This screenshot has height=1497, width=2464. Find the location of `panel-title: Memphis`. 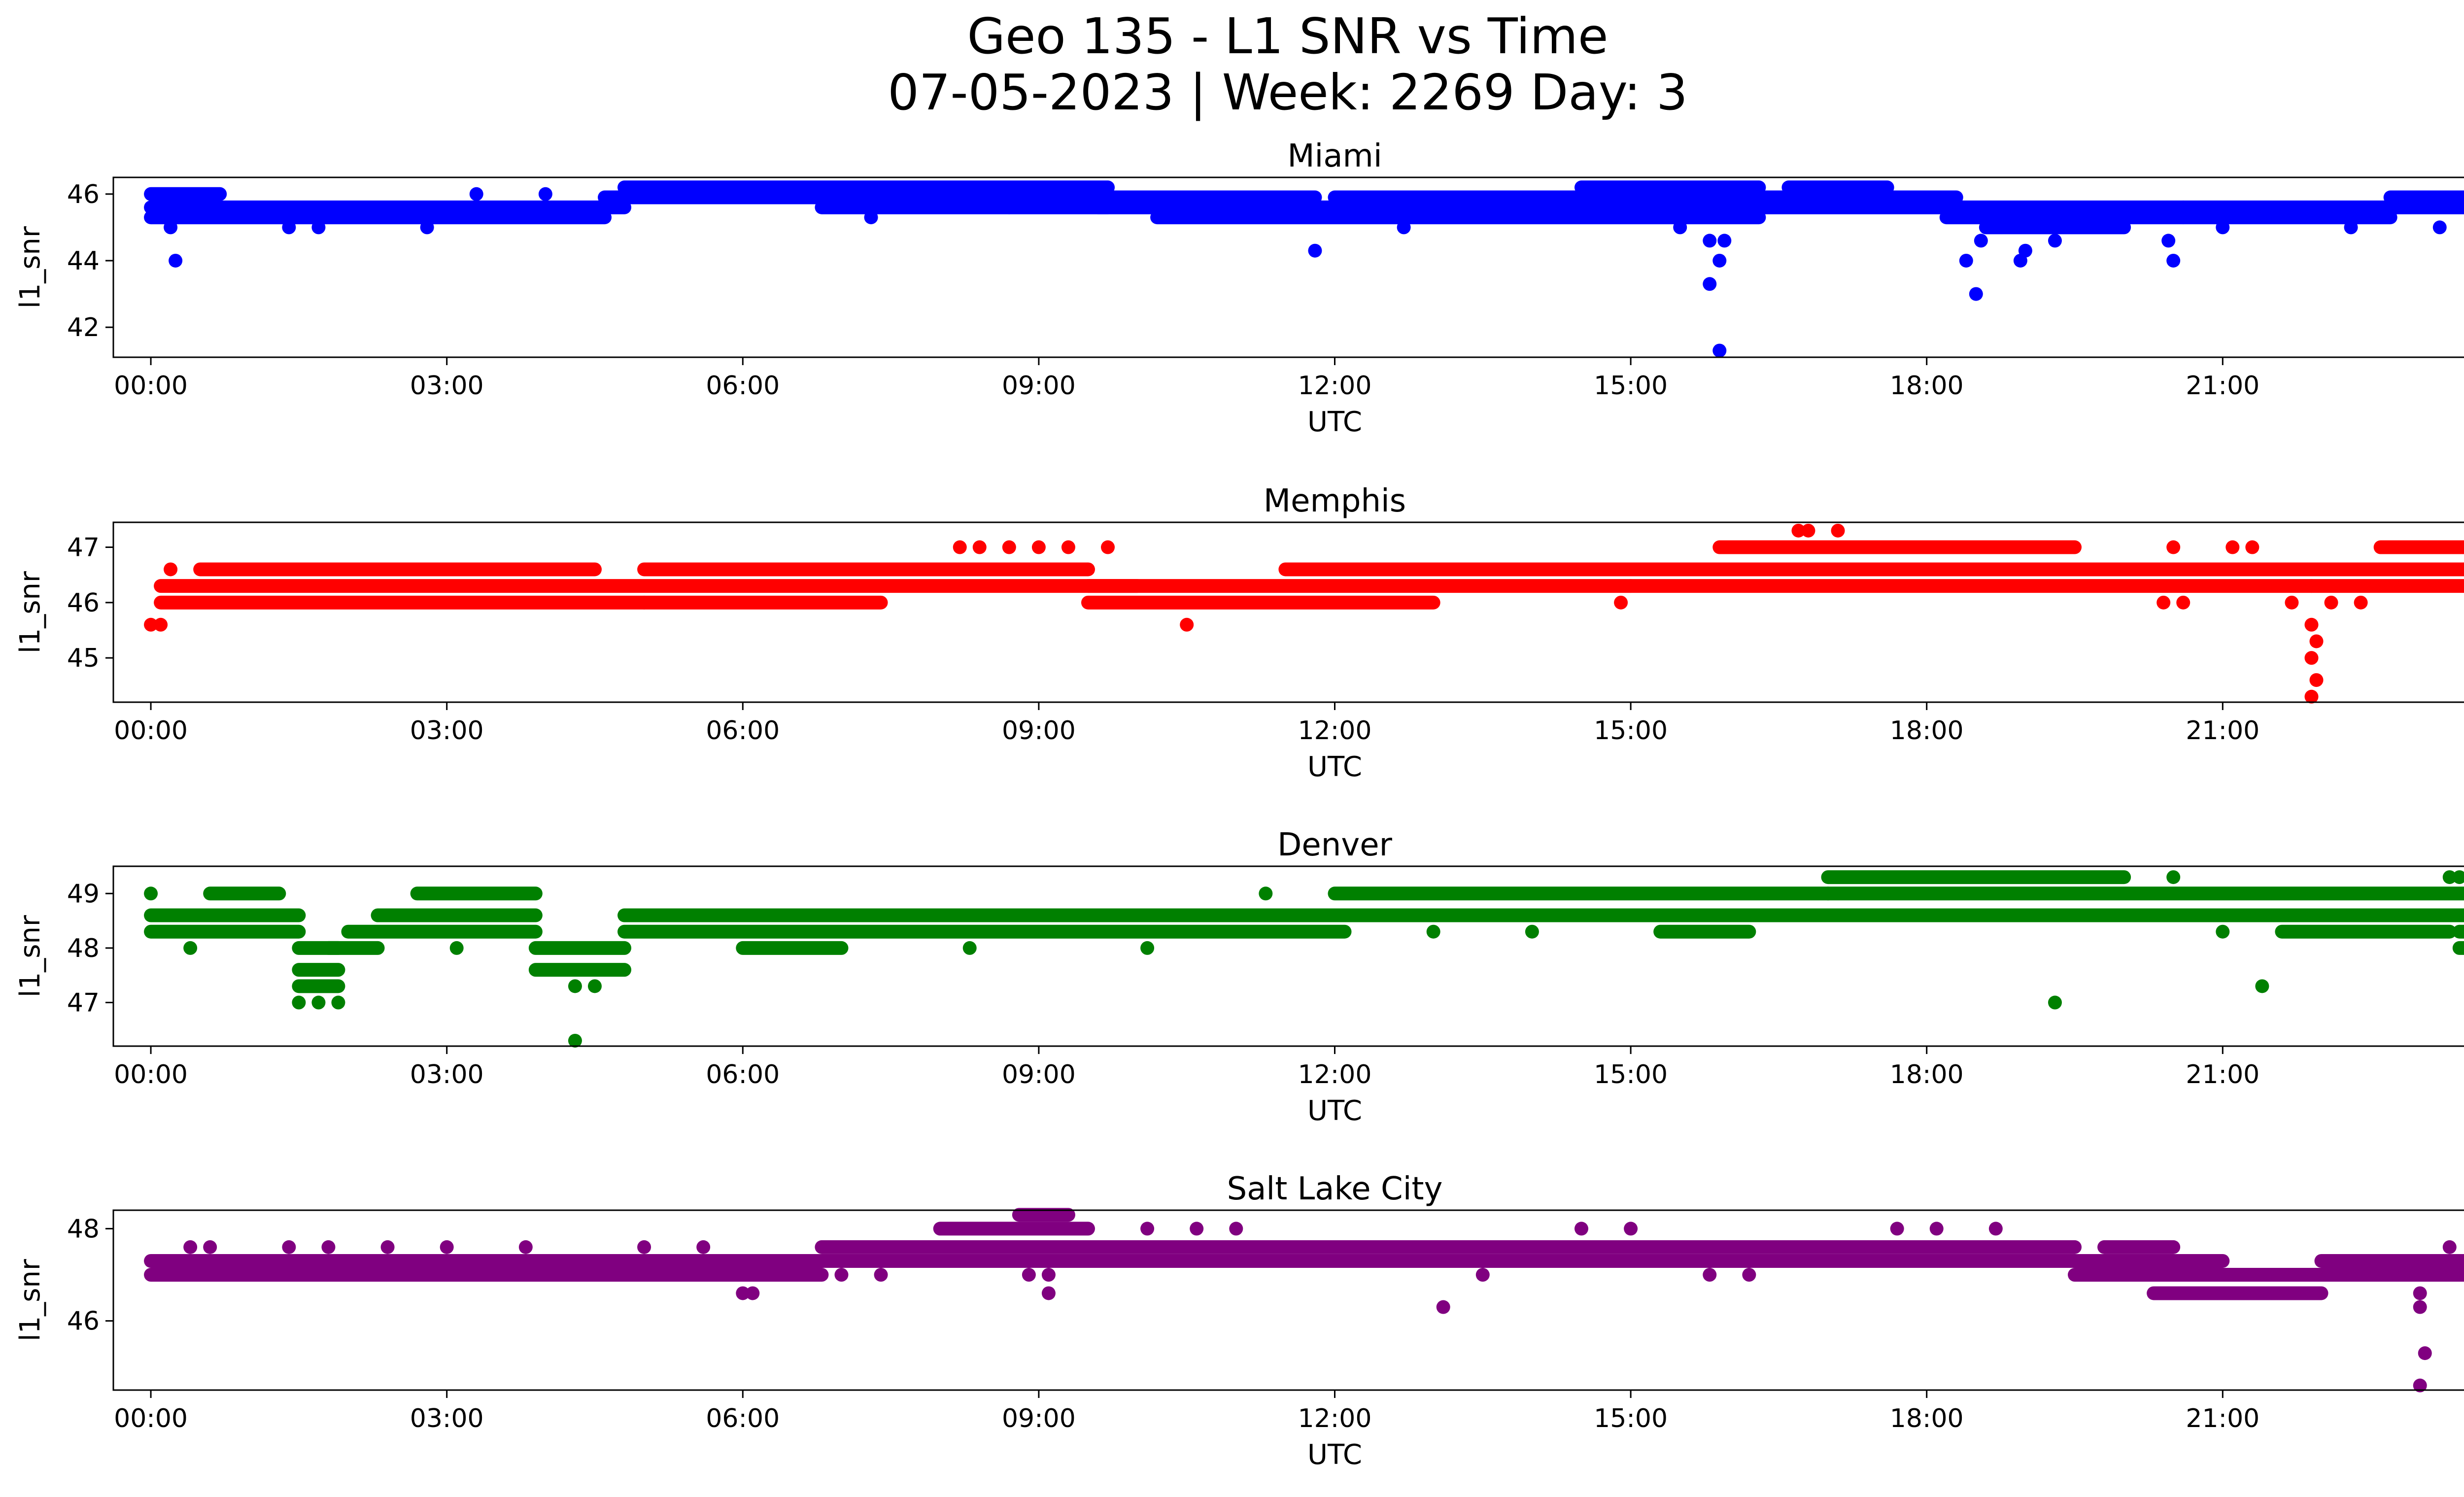

panel-title: Memphis is located at coordinates (1335, 501).